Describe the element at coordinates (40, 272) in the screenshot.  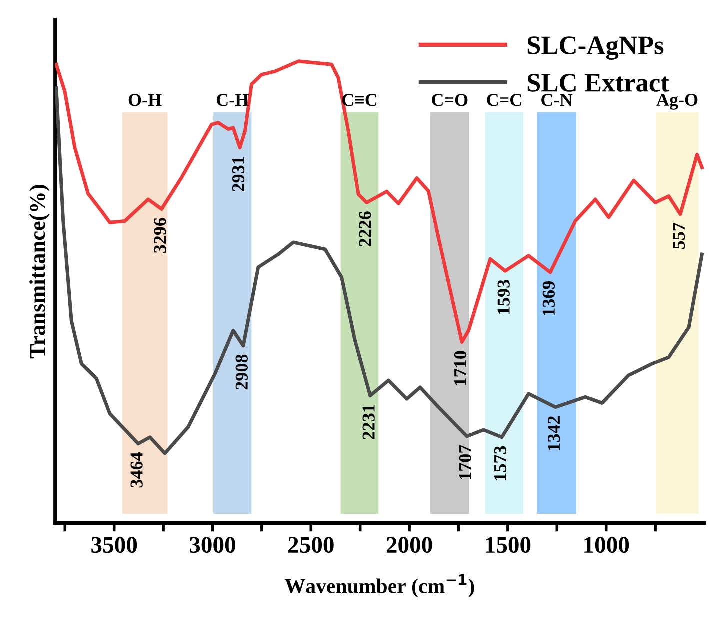
I see `y-axis-title: Transmittance(%)` at that location.